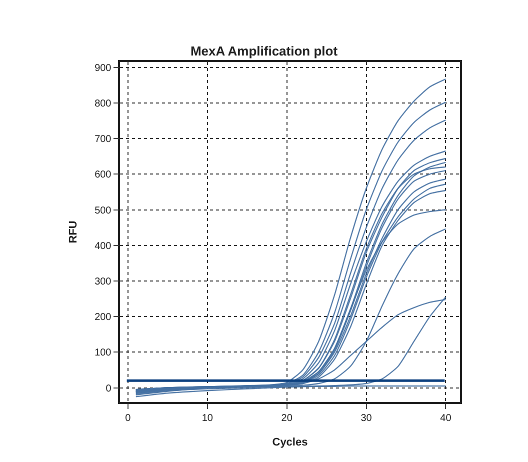 This screenshot has height=462, width=528. What do you see at coordinates (103, 175) in the screenshot?
I see `y-tick-label: 600` at bounding box center [103, 175].